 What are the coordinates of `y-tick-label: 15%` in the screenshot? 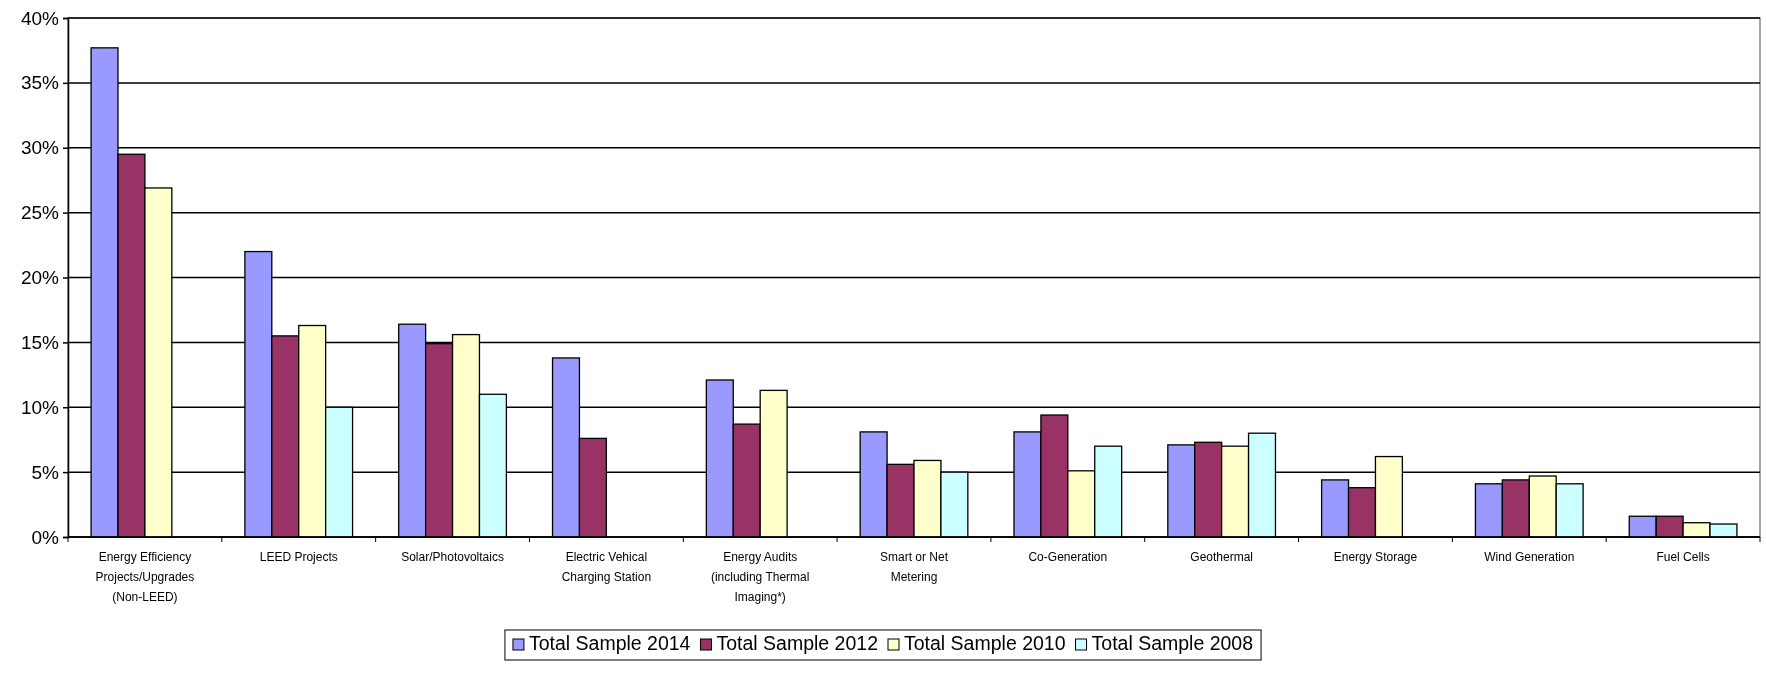 It's located at (40, 342).